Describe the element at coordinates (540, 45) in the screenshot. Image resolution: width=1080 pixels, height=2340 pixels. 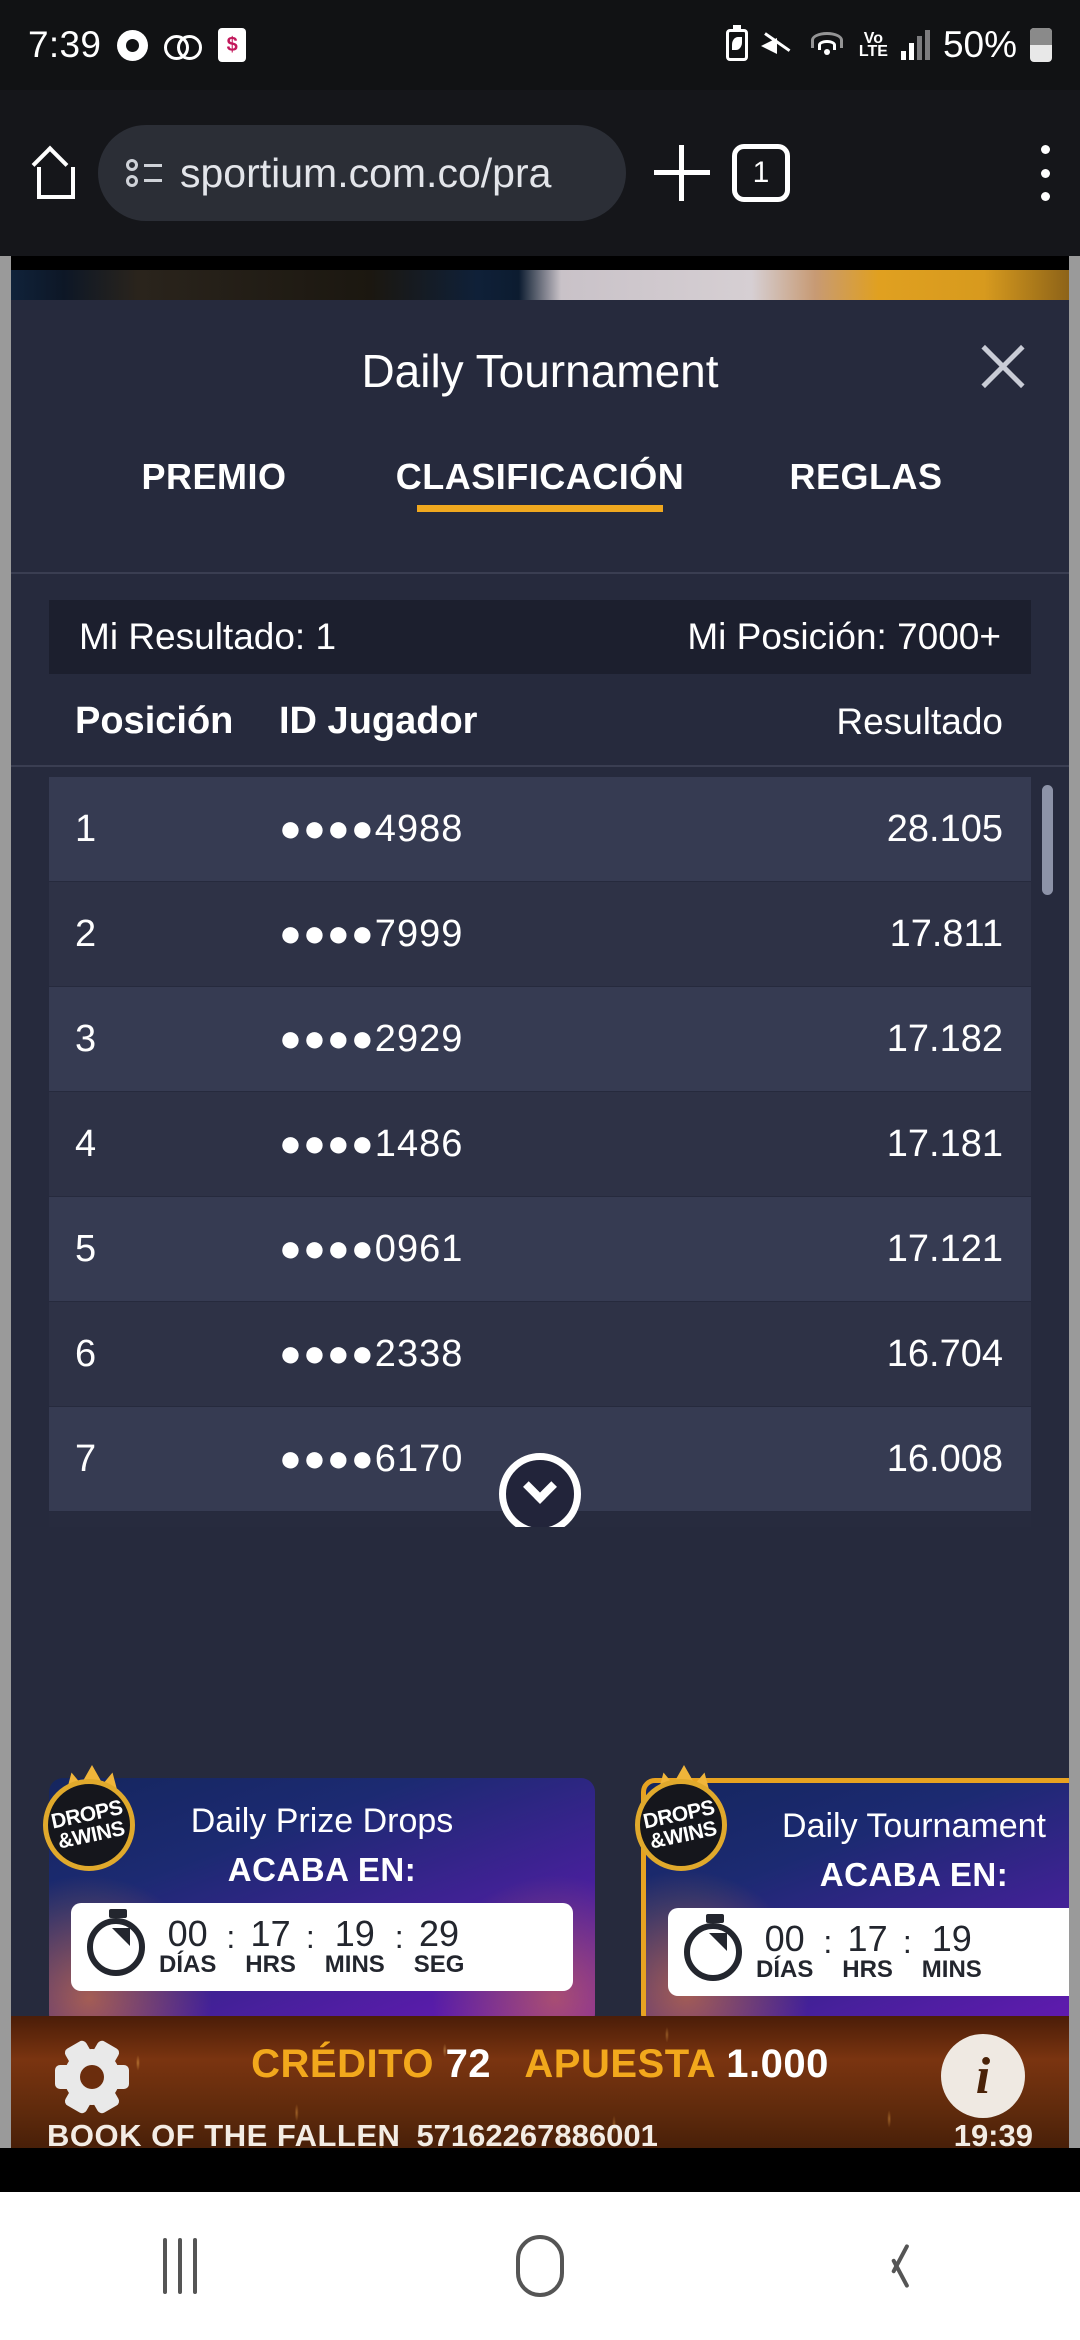
I see `status-bar: 7:39 $ Vo LTE 50%` at that location.